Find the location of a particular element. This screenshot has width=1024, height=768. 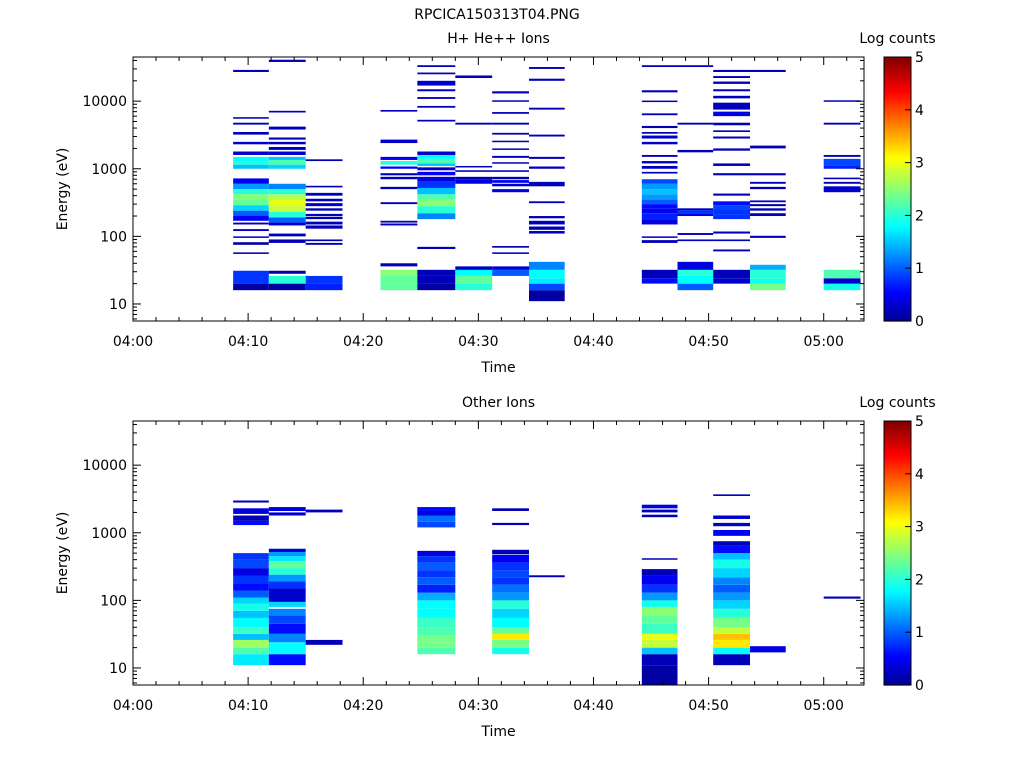

x-tick-label: 05:00 is located at coordinates (824, 342).